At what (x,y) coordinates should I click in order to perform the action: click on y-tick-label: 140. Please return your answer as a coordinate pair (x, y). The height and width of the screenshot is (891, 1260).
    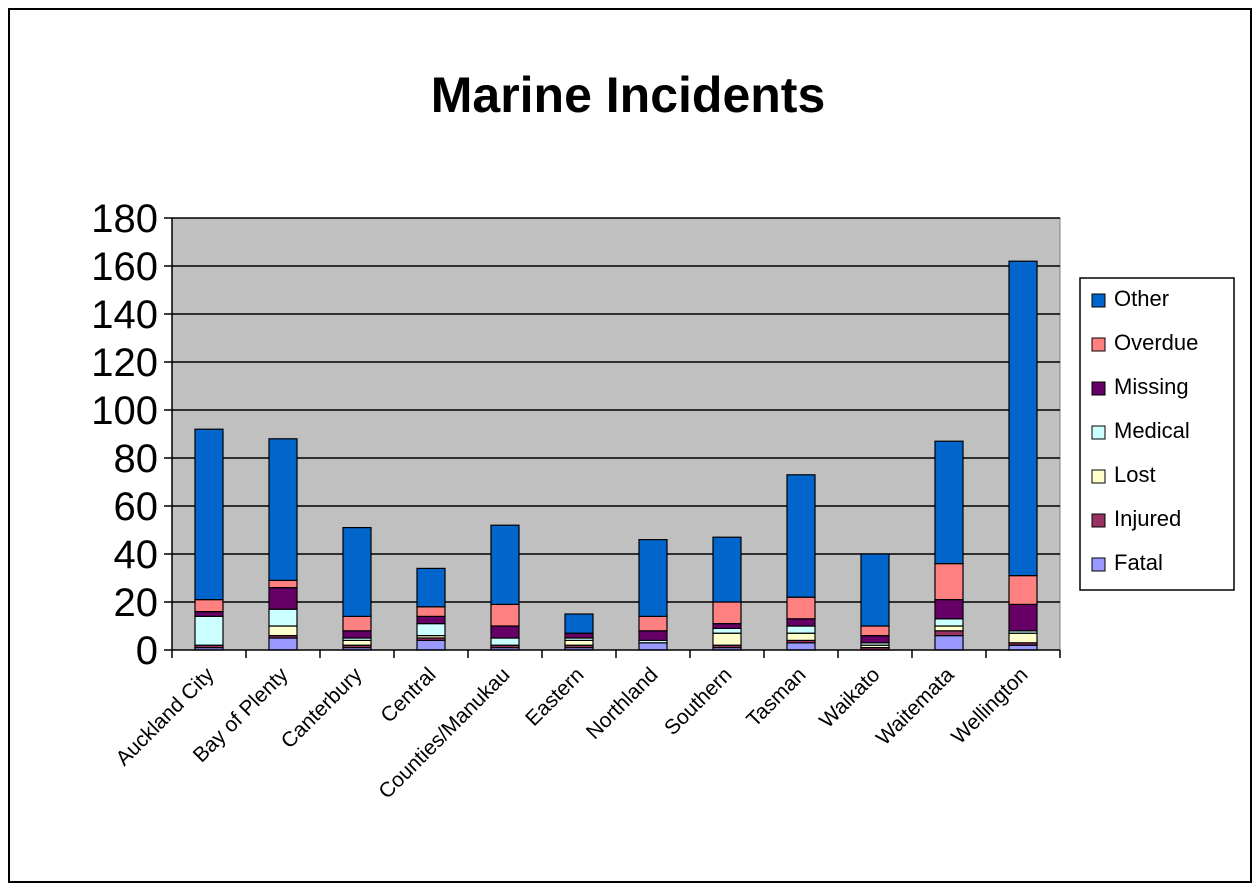
    Looking at the image, I should click on (124, 315).